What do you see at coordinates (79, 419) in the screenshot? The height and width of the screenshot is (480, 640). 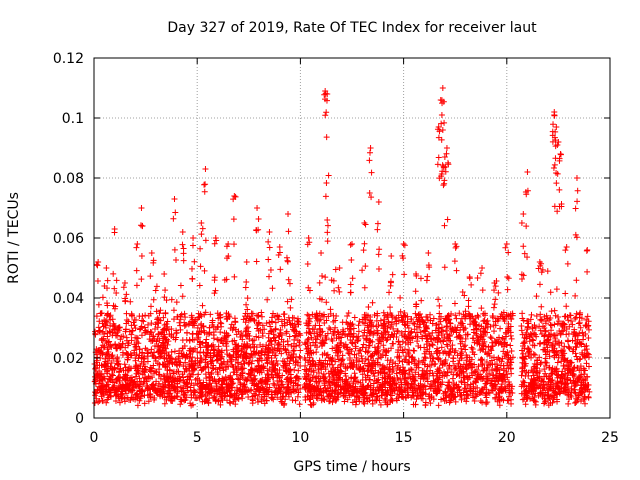 I see `y-tick-label: 0` at bounding box center [79, 419].